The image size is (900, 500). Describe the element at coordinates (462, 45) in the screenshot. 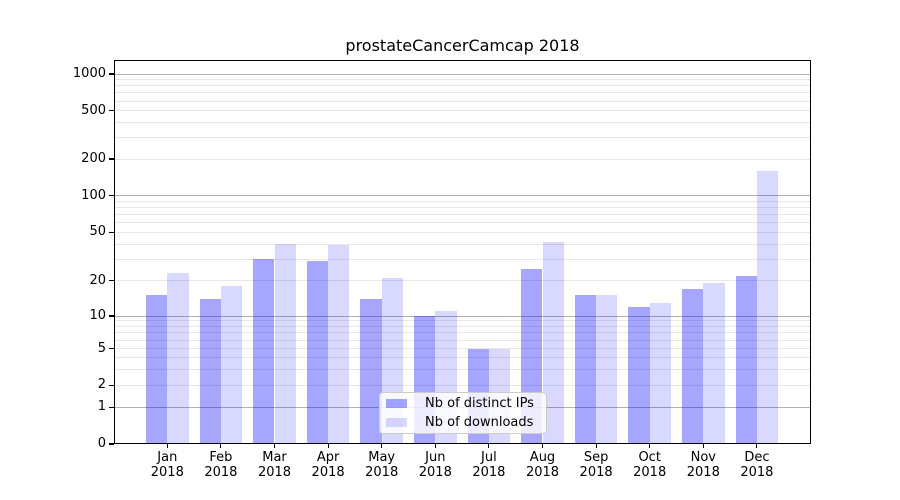

I see `chart-title: prostateCancerCamcap 2018` at that location.